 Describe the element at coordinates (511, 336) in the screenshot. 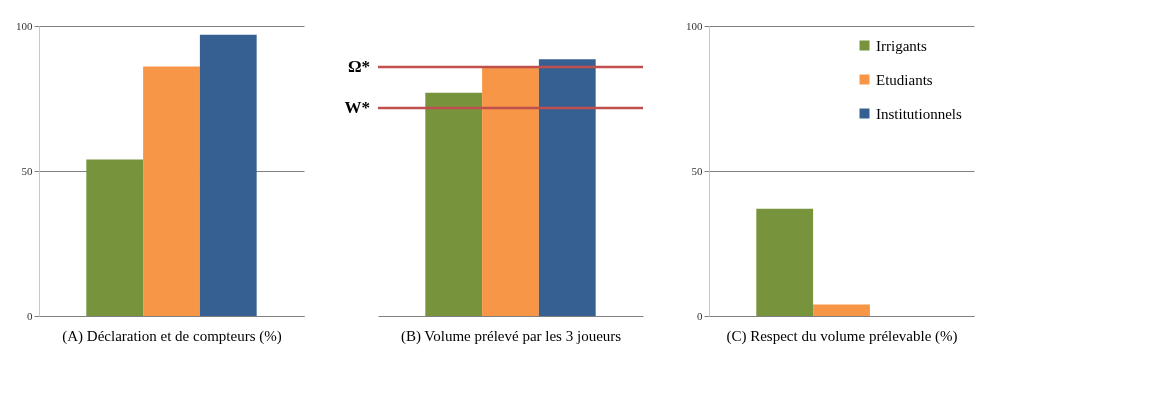

I see `x-axis-title: (B) Volume prélevé par les 3 joueurs` at that location.